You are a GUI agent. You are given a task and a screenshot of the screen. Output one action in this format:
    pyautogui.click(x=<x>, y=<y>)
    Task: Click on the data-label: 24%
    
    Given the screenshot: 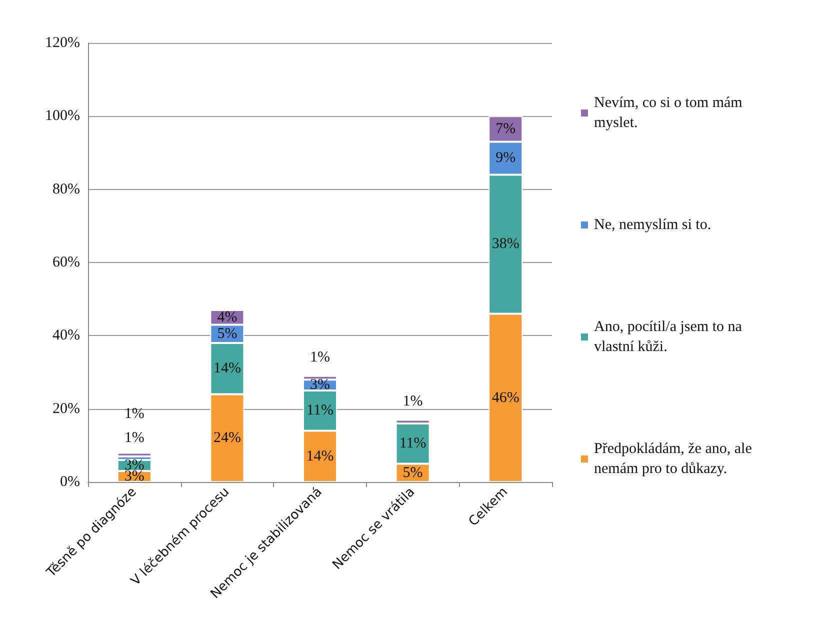 What is the action you would take?
    pyautogui.click(x=227, y=438)
    